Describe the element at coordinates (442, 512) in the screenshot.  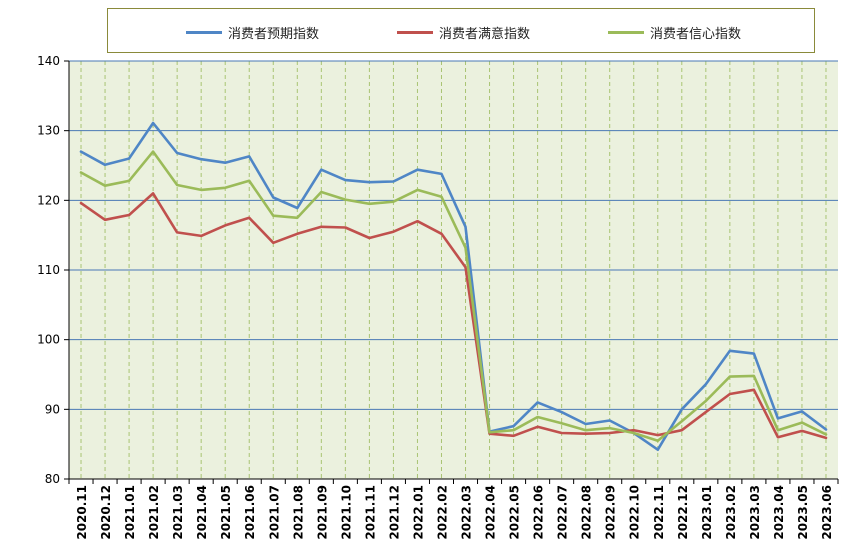
I see `x-tick-label: 2022.02` at that location.